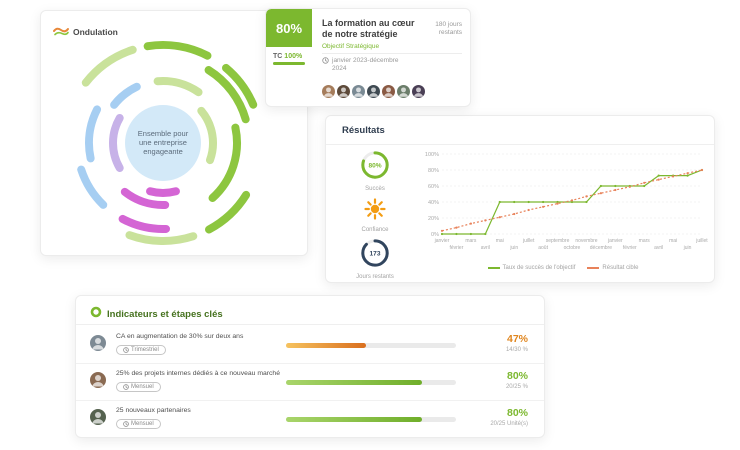 The image size is (740, 450). What do you see at coordinates (442, 241) in the screenshot?
I see `x-tick-label: janvier` at bounding box center [442, 241].